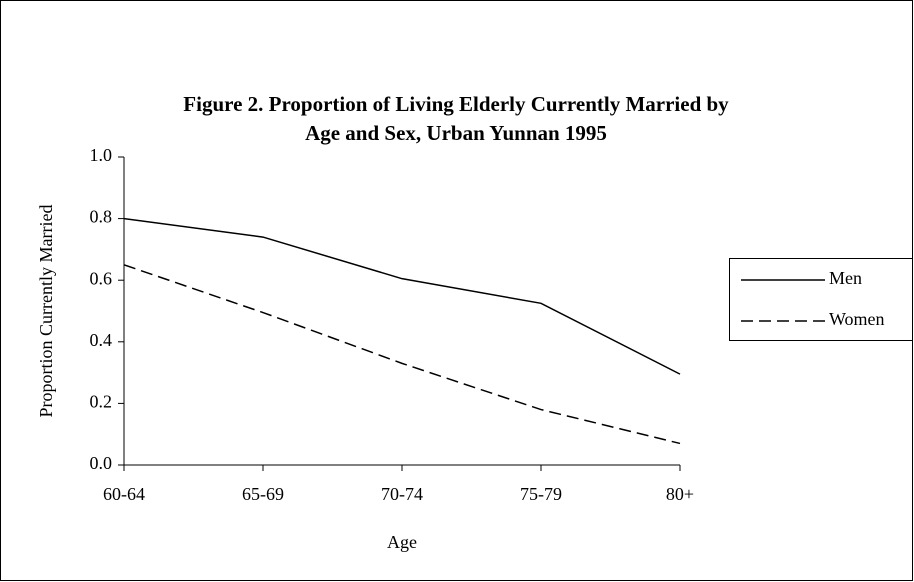  I want to click on chart-title: Age and Sex, Urban Yunnan 1995, so click(456, 133).